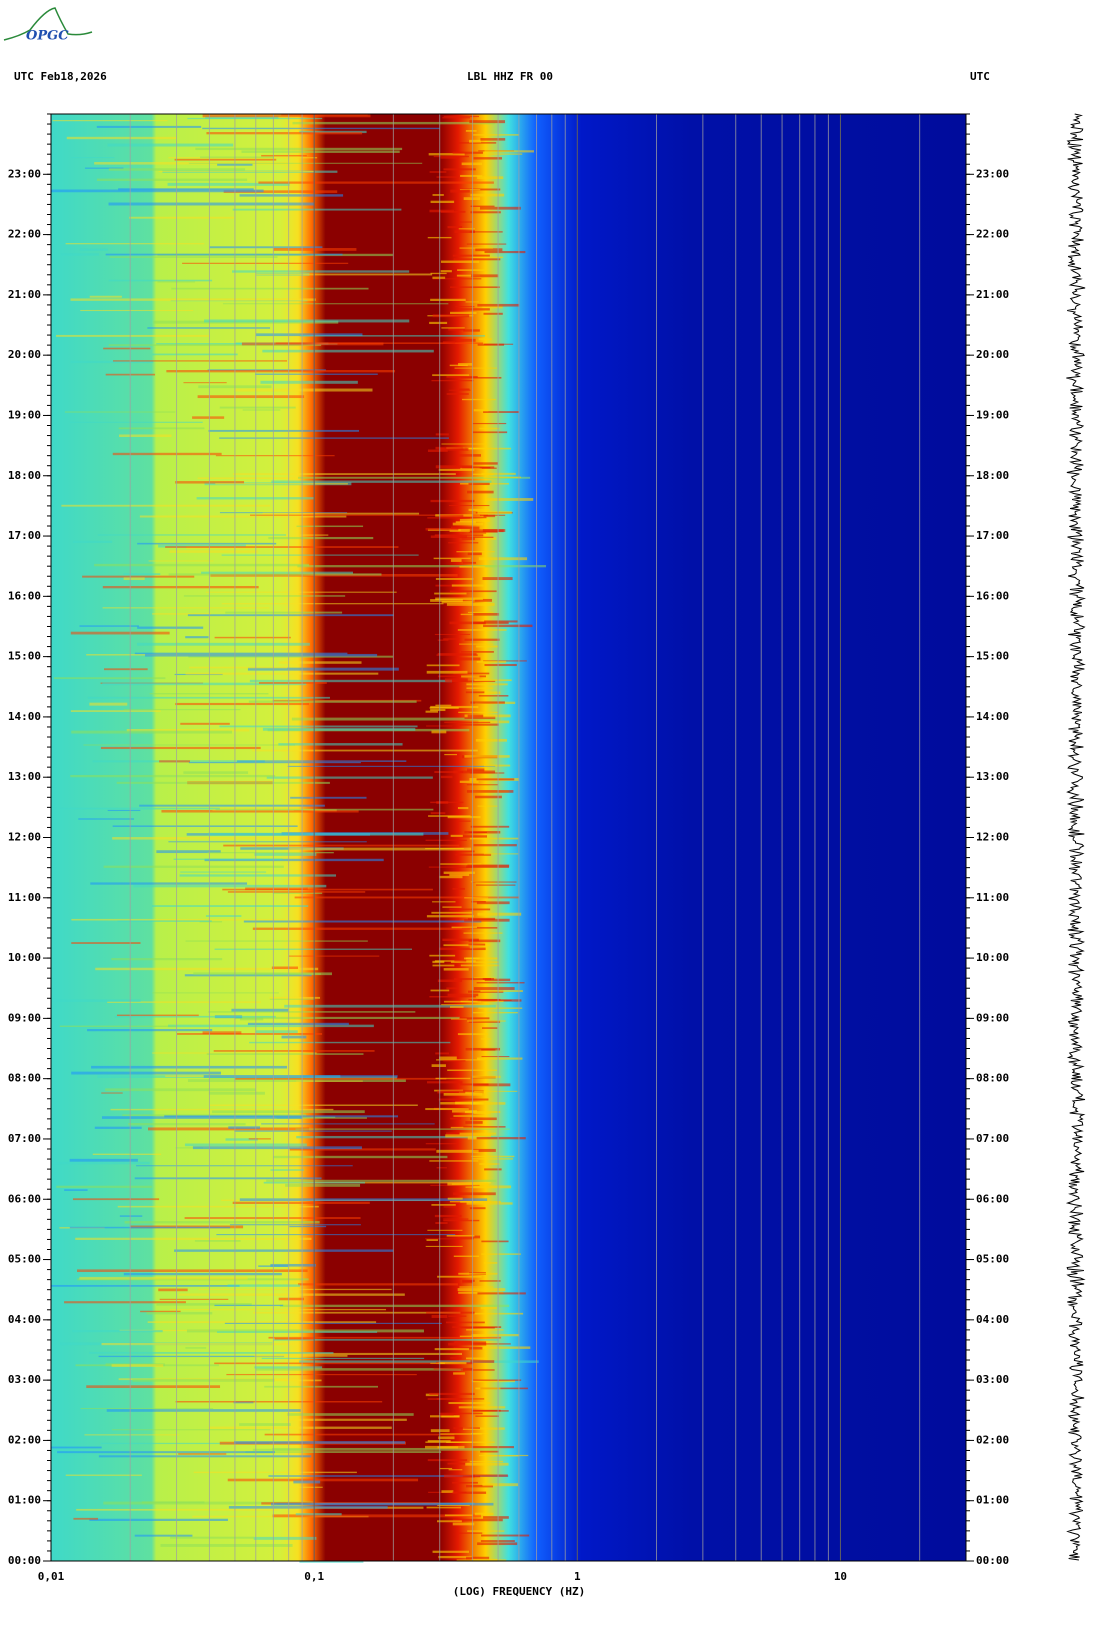 This screenshot has height=1638, width=1102. What do you see at coordinates (577, 1576) in the screenshot?
I see `x-tick-label: 1` at bounding box center [577, 1576].